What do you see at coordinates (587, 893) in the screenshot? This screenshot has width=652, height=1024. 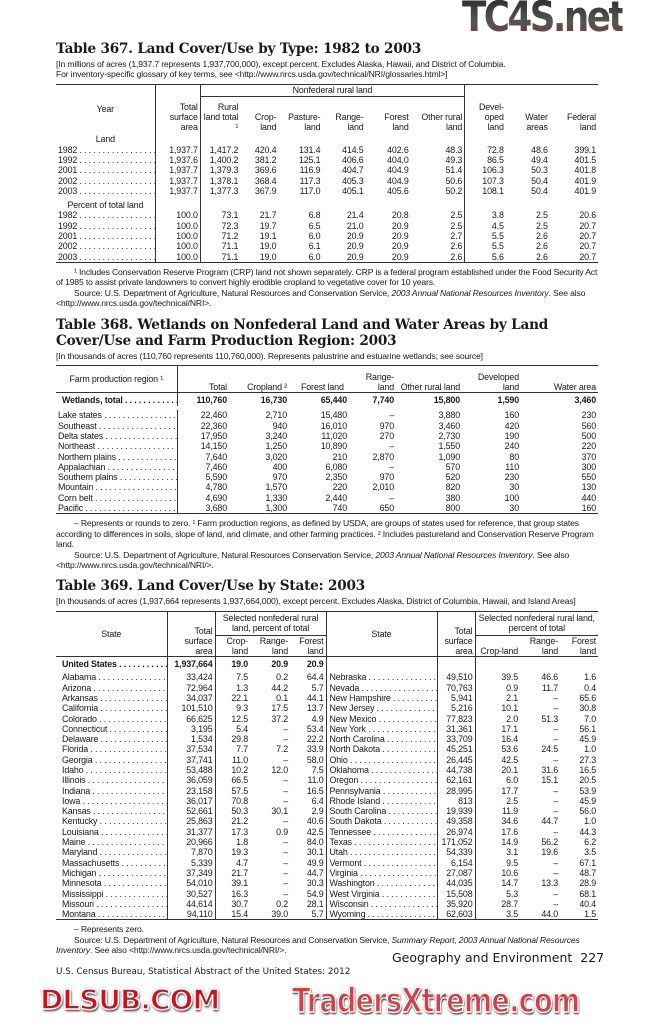 I see `cell: 68.1` at bounding box center [587, 893].